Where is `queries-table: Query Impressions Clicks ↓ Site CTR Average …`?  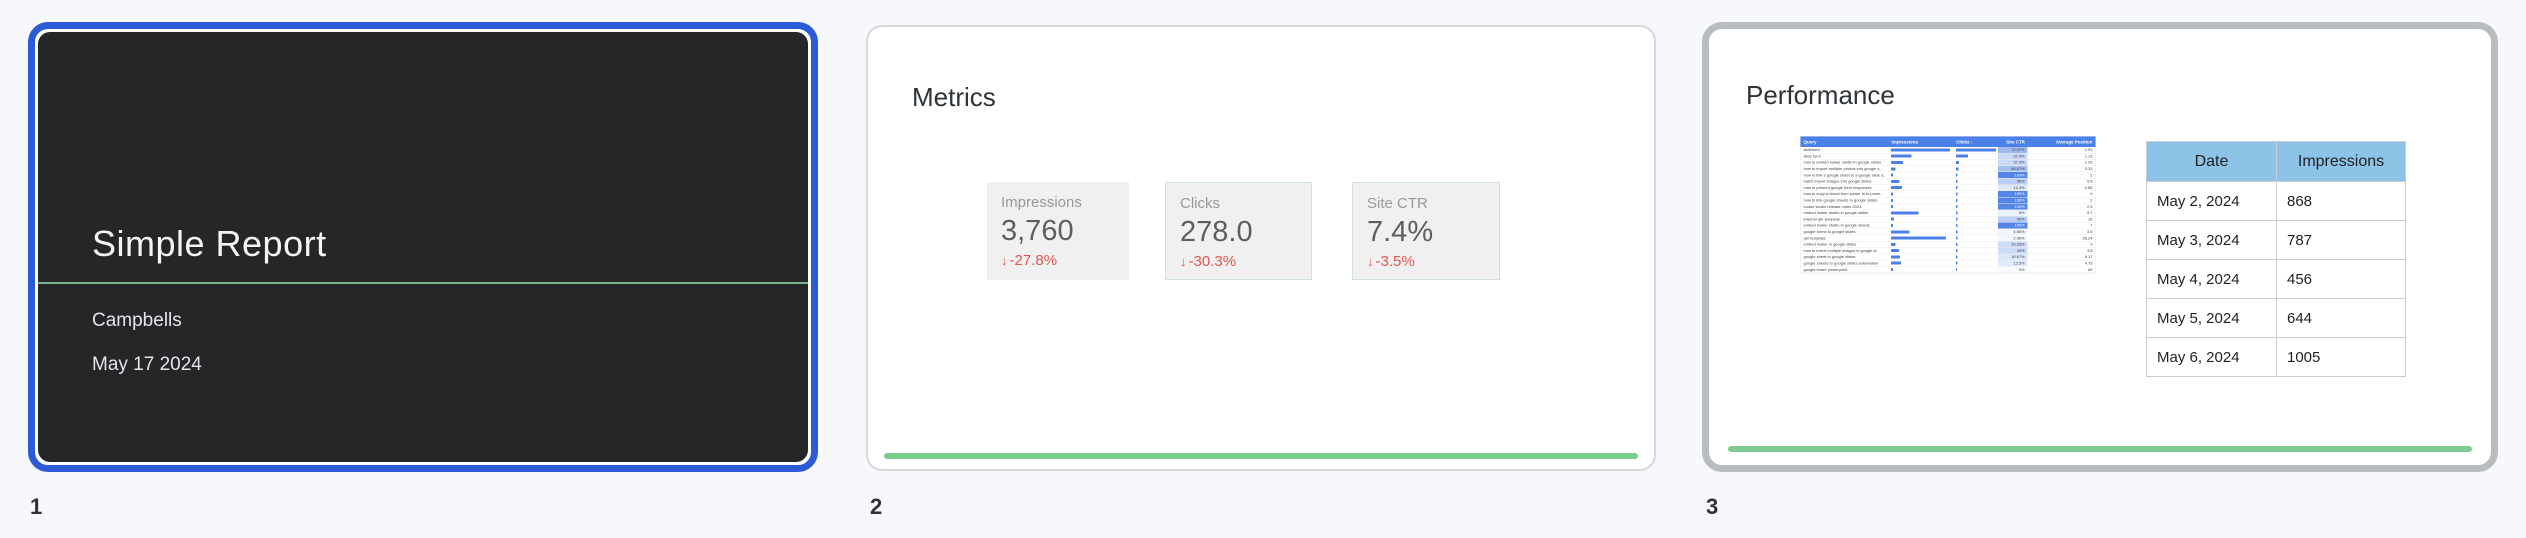 queries-table: Query Impressions Clicks ↓ Site CTR Average … is located at coordinates (1948, 205).